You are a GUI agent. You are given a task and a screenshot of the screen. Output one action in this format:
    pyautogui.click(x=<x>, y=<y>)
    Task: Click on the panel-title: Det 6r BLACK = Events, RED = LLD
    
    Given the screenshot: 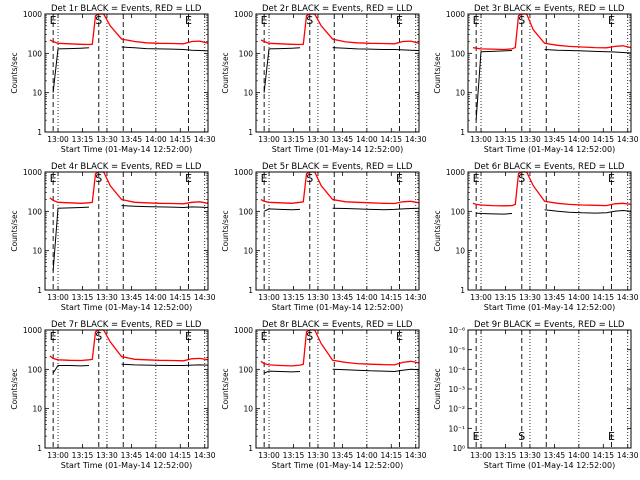 What is the action you would take?
    pyautogui.click(x=549, y=167)
    